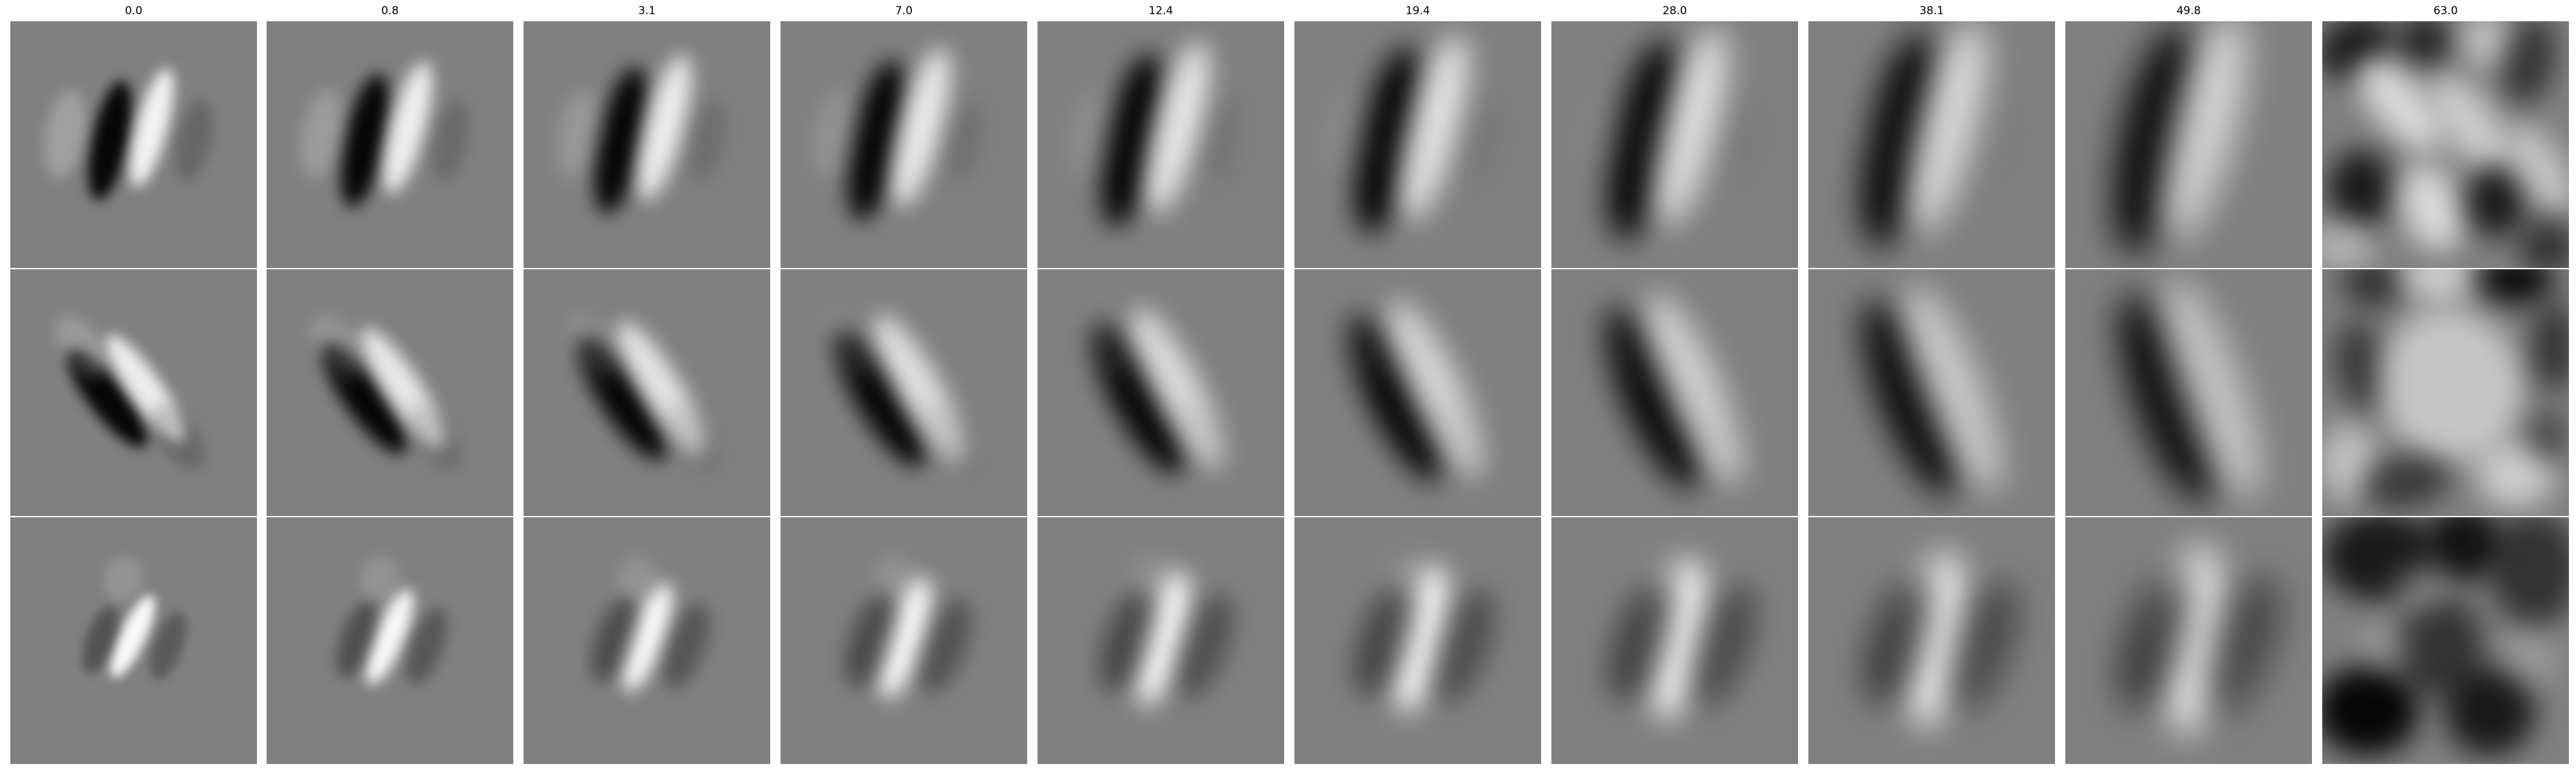  Describe the element at coordinates (133, 11) in the screenshot. I see `column-title: 0.0` at that location.